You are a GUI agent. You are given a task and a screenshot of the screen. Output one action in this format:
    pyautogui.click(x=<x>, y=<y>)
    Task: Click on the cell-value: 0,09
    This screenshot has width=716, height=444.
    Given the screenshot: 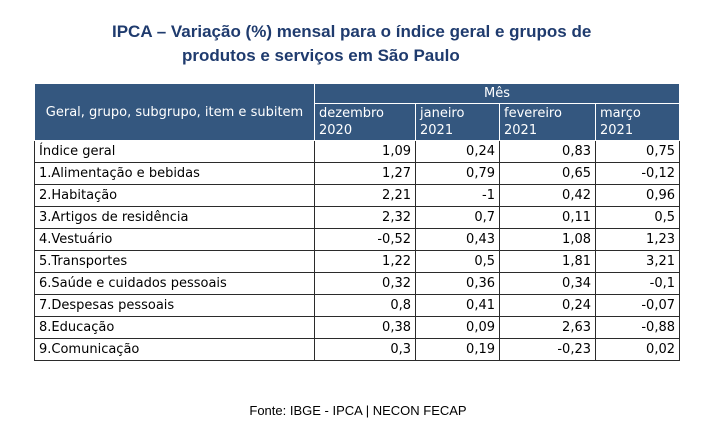 What is the action you would take?
    pyautogui.click(x=457, y=327)
    